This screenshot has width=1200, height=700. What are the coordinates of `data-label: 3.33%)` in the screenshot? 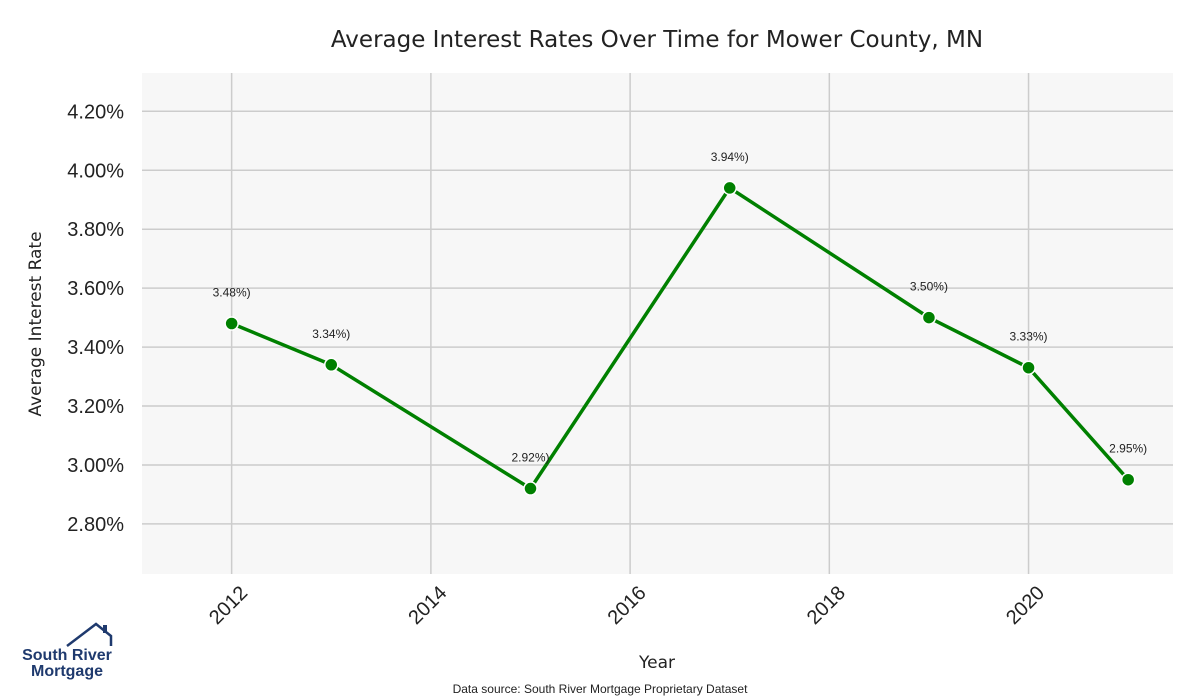 It's located at (1029, 337).